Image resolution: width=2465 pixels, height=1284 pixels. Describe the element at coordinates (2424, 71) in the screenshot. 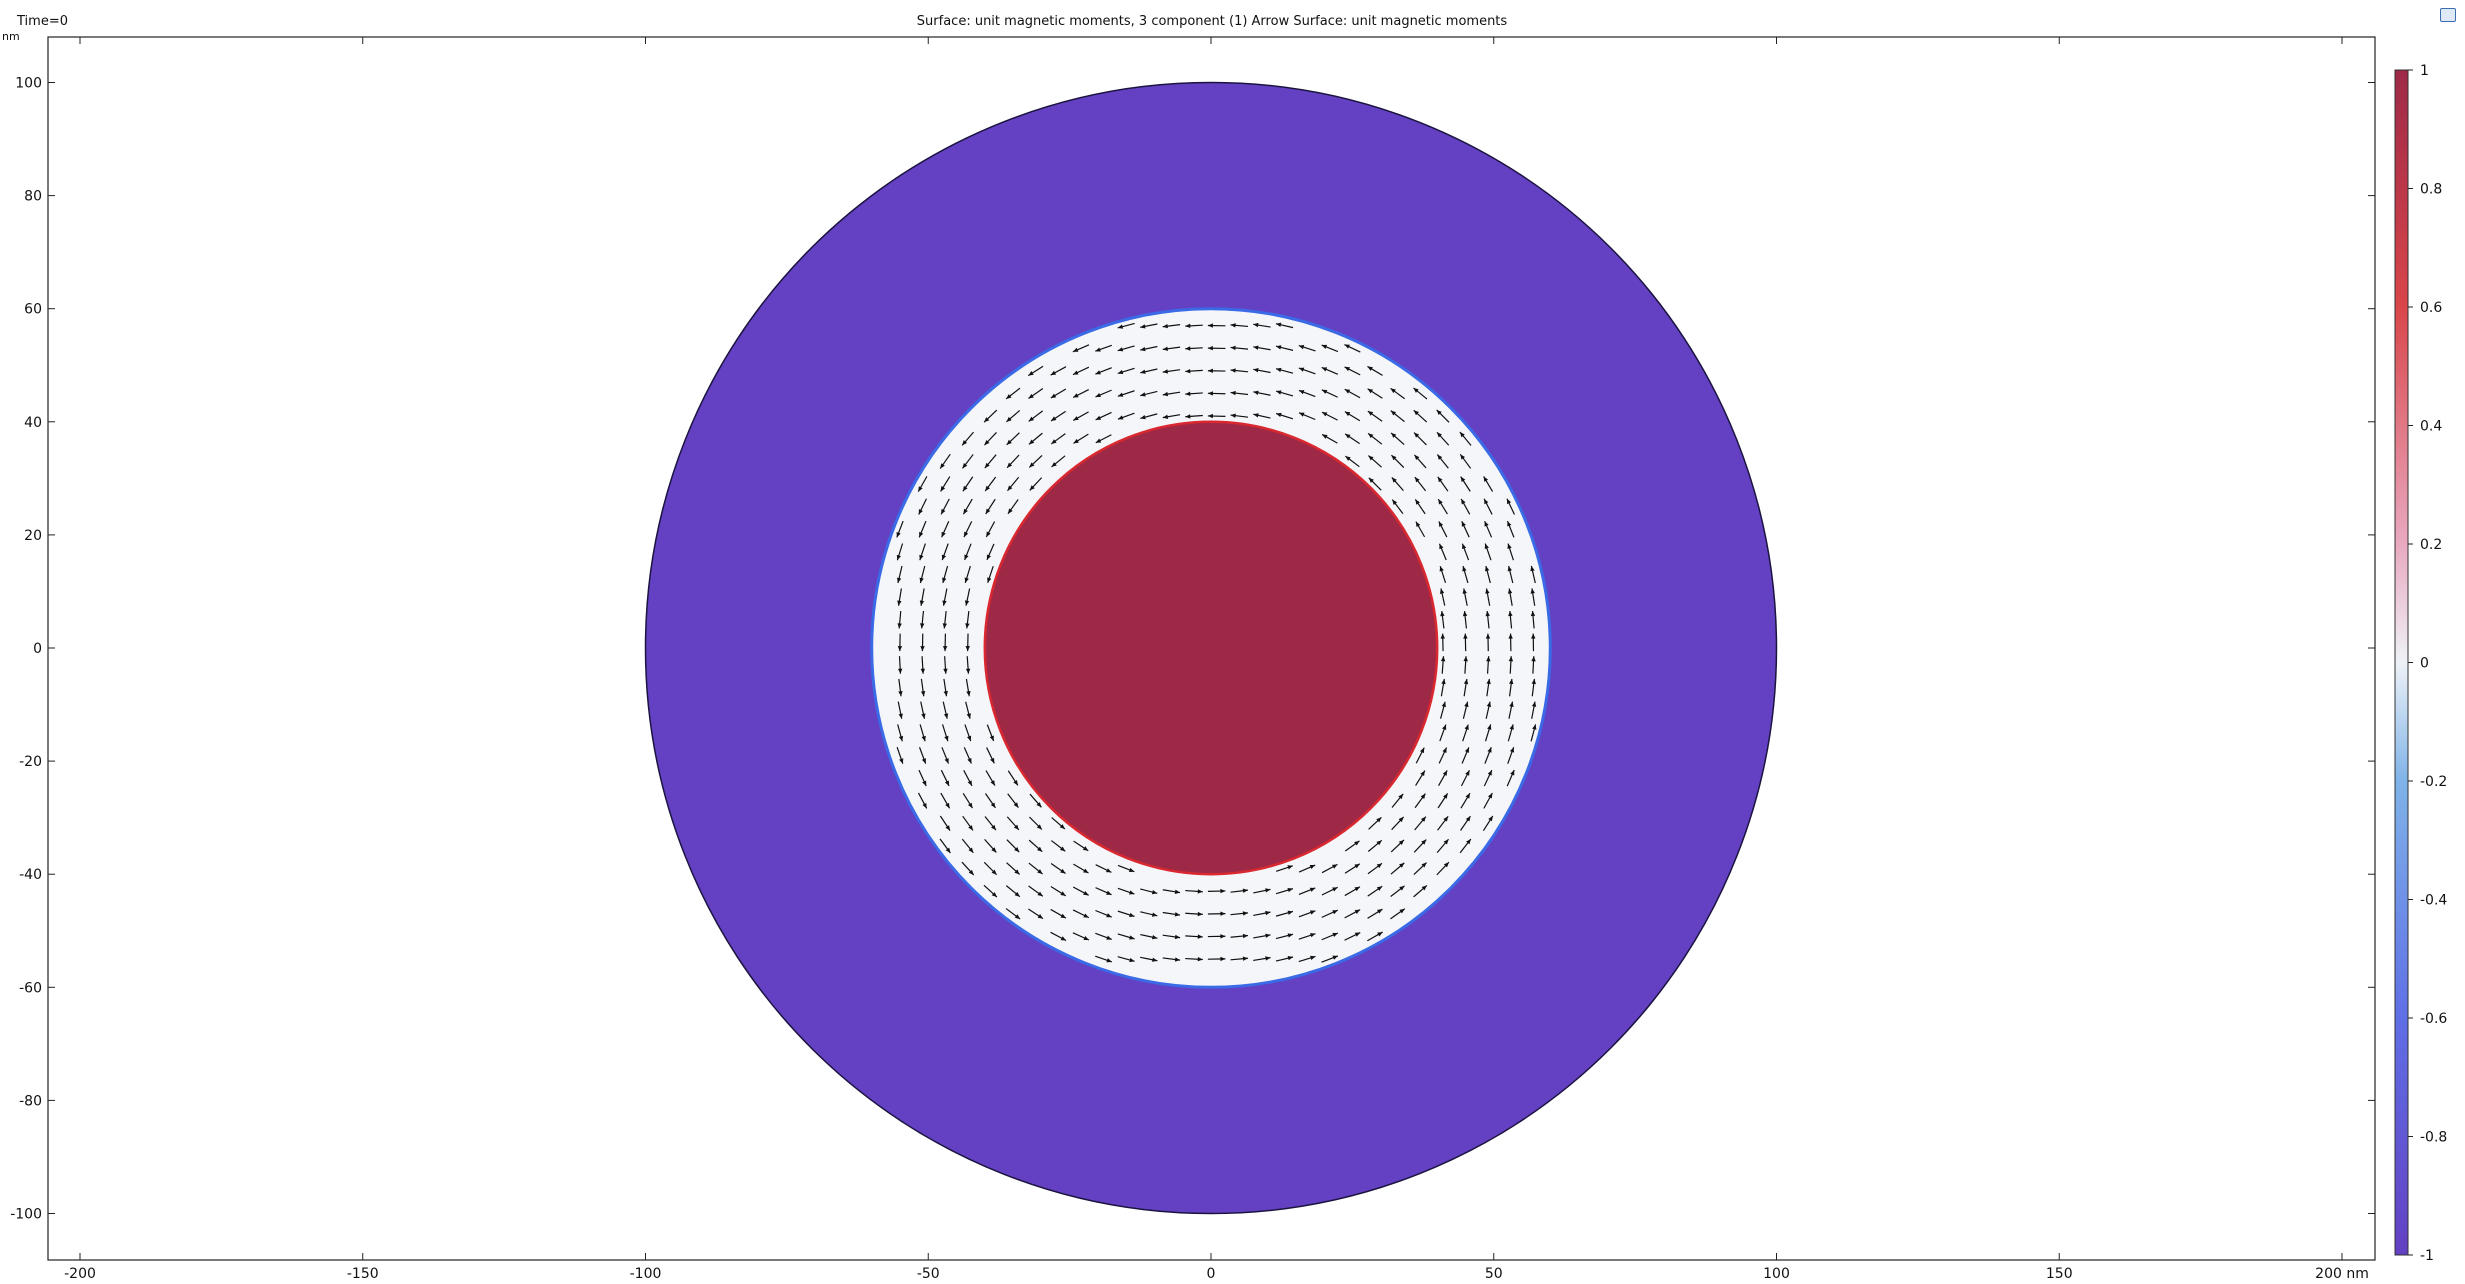

I see `colorbar-tick-label: 1` at that location.